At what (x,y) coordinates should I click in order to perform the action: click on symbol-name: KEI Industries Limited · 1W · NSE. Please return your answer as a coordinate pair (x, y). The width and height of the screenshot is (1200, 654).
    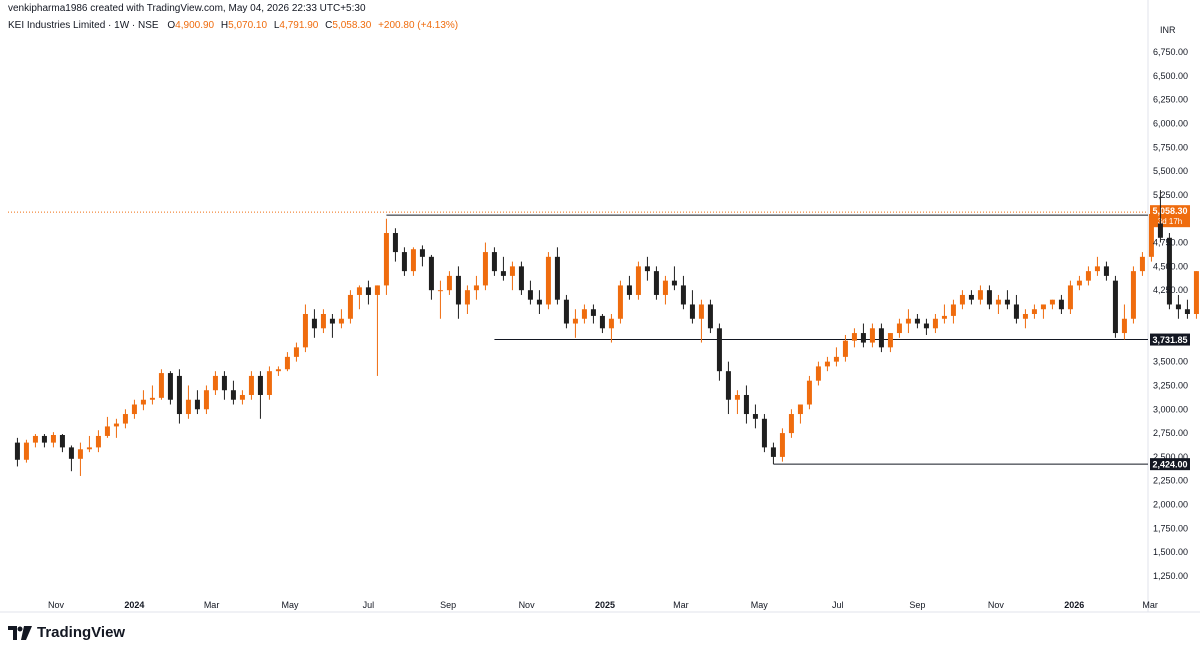
    Looking at the image, I should click on (83, 25).